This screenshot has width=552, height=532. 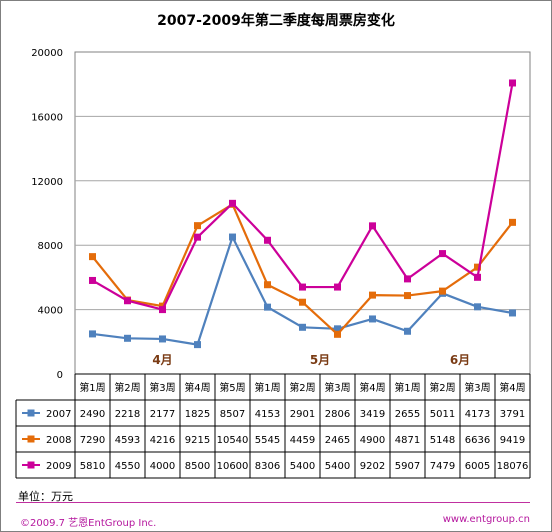 What do you see at coordinates (477, 414) in the screenshot?
I see `data-label: 4173` at bounding box center [477, 414].